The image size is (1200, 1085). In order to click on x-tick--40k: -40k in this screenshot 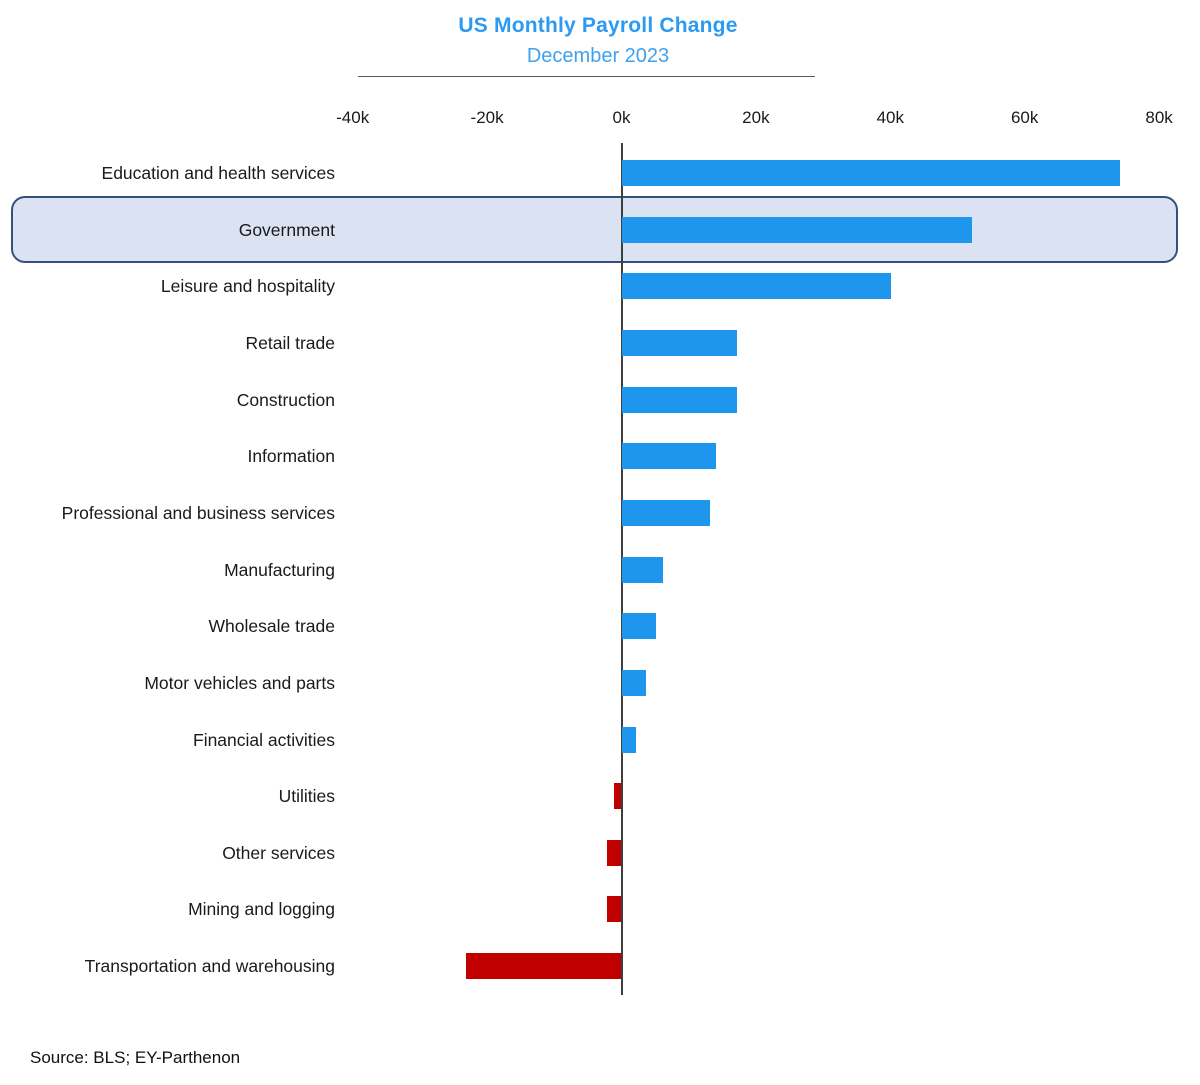, I will do `click(353, 117)`.